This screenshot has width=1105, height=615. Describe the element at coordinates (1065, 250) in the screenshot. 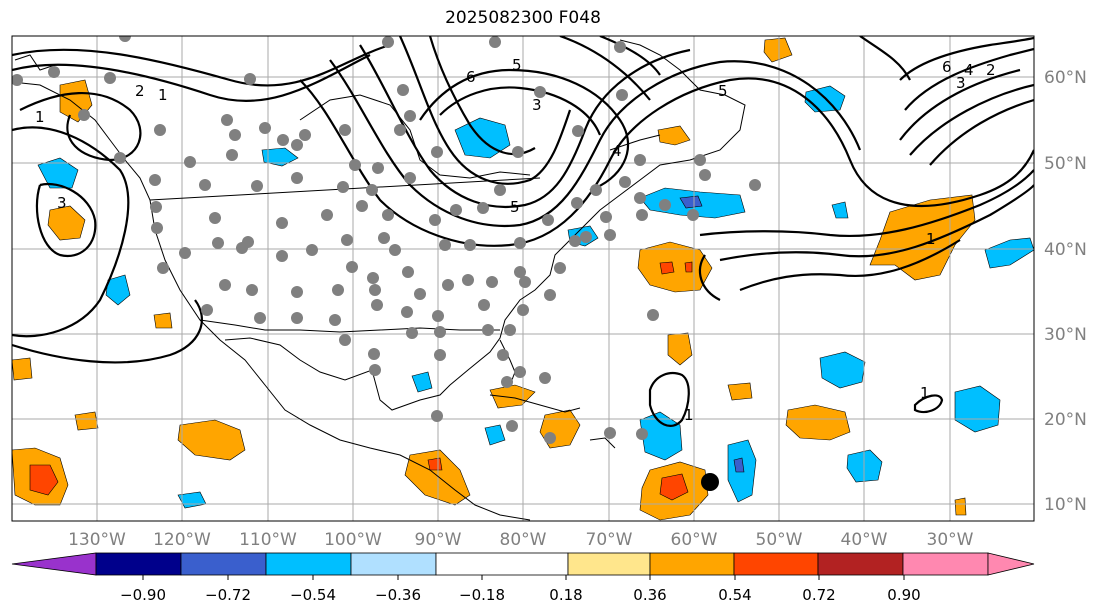

I see `lat-label: 40°N` at that location.